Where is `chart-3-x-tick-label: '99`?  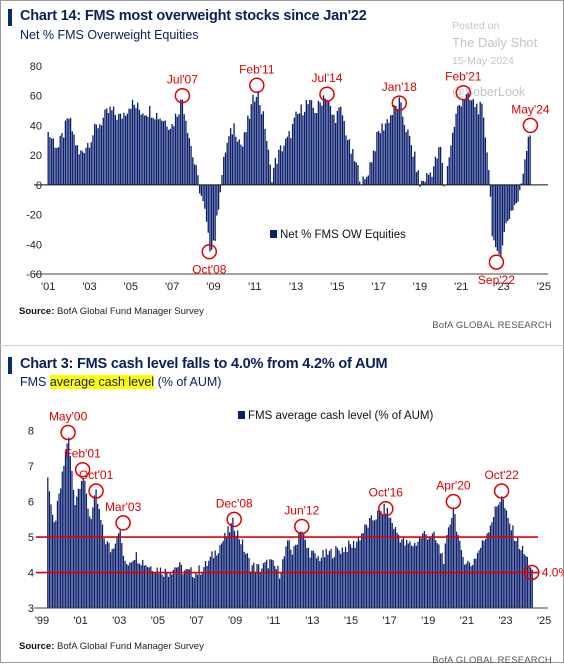 chart-3-x-tick-label: '99 is located at coordinates (42, 621).